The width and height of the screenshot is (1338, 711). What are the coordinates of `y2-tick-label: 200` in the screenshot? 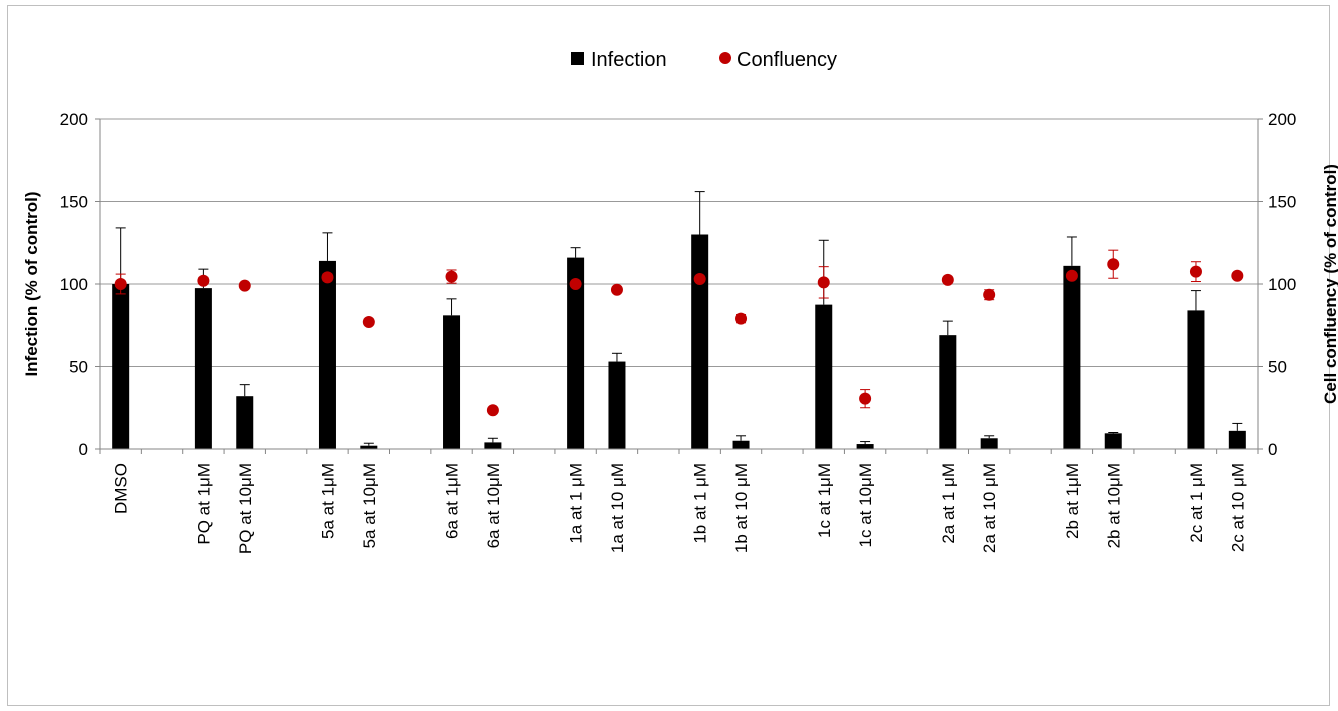 It's located at (1282, 119).